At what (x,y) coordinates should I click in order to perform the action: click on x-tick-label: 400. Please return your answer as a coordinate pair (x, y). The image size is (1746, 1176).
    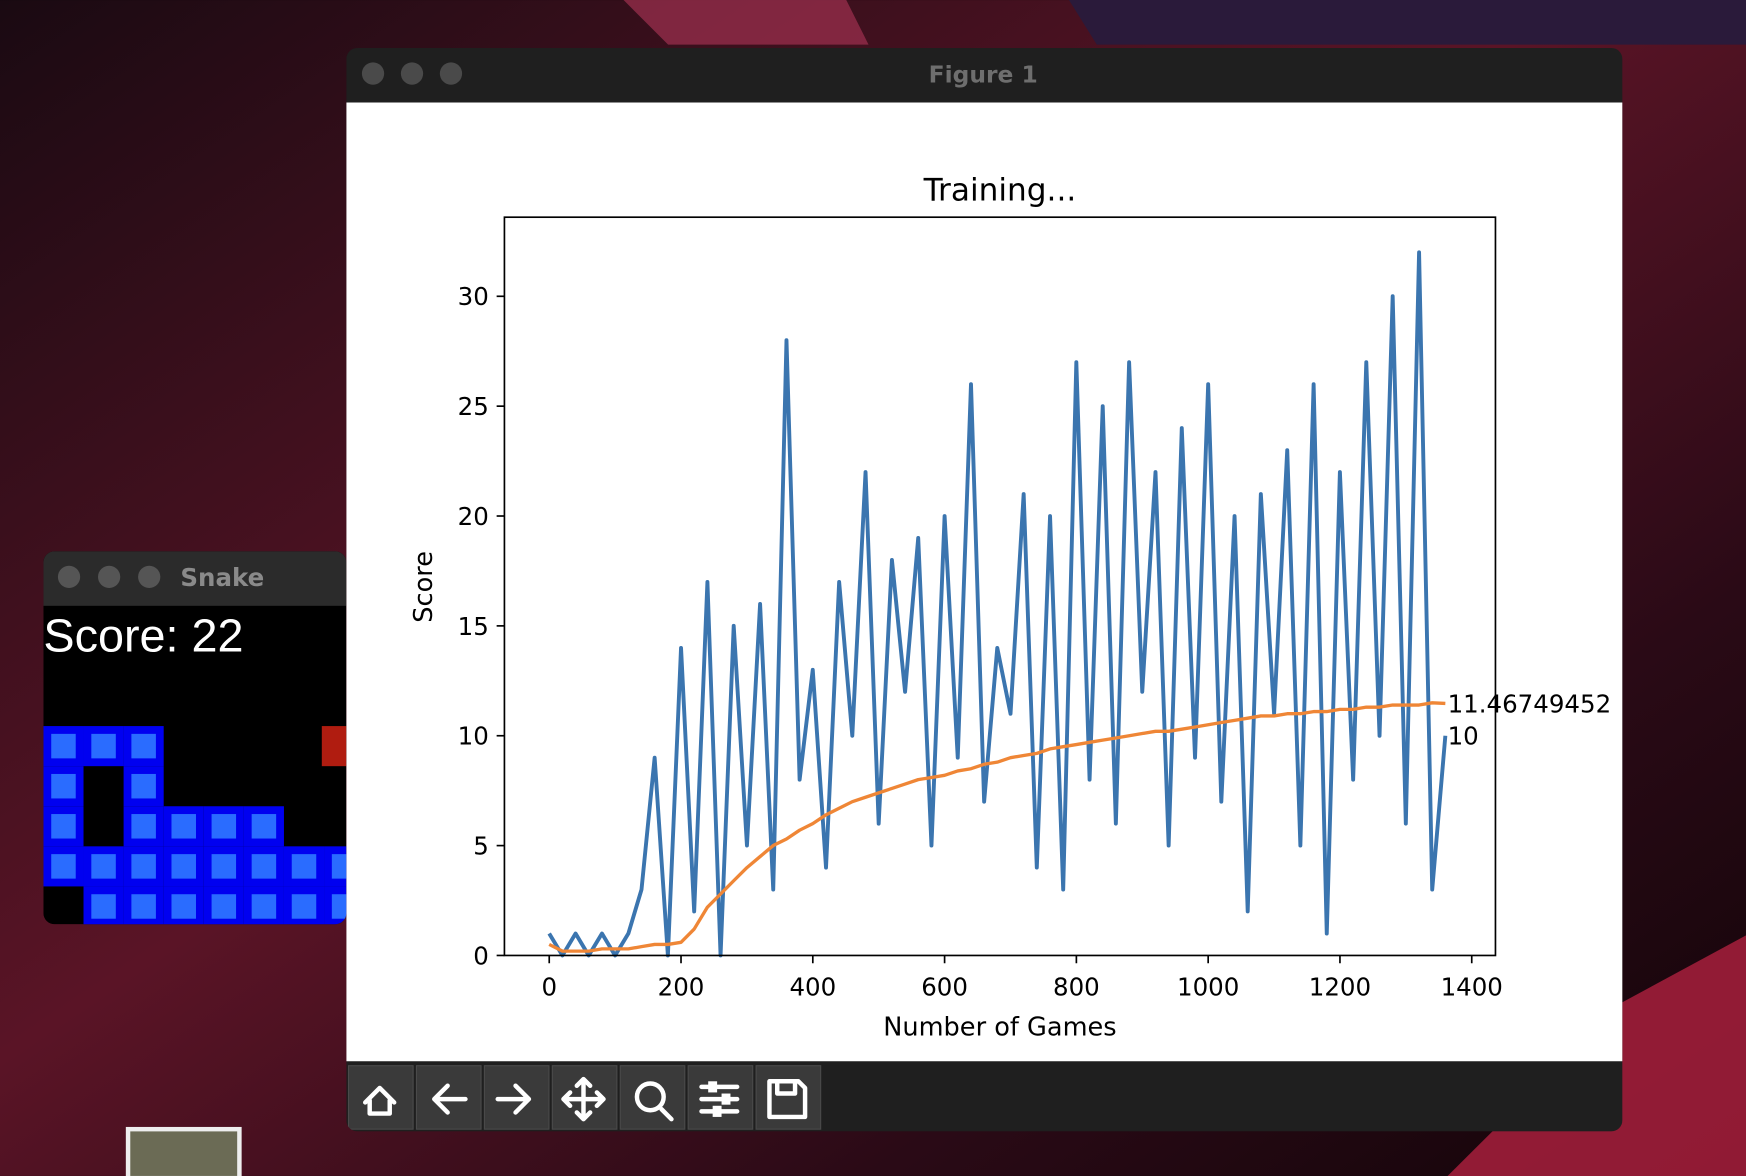
    Looking at the image, I should click on (812, 987).